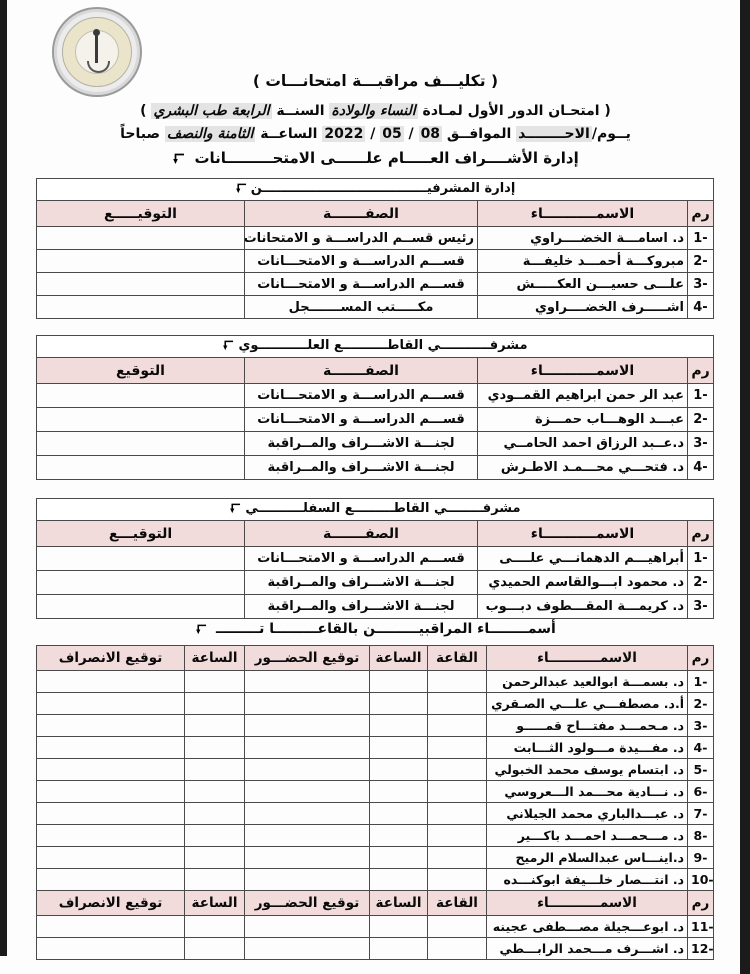  I want to click on serial-cell: 11-, so click(700, 926).